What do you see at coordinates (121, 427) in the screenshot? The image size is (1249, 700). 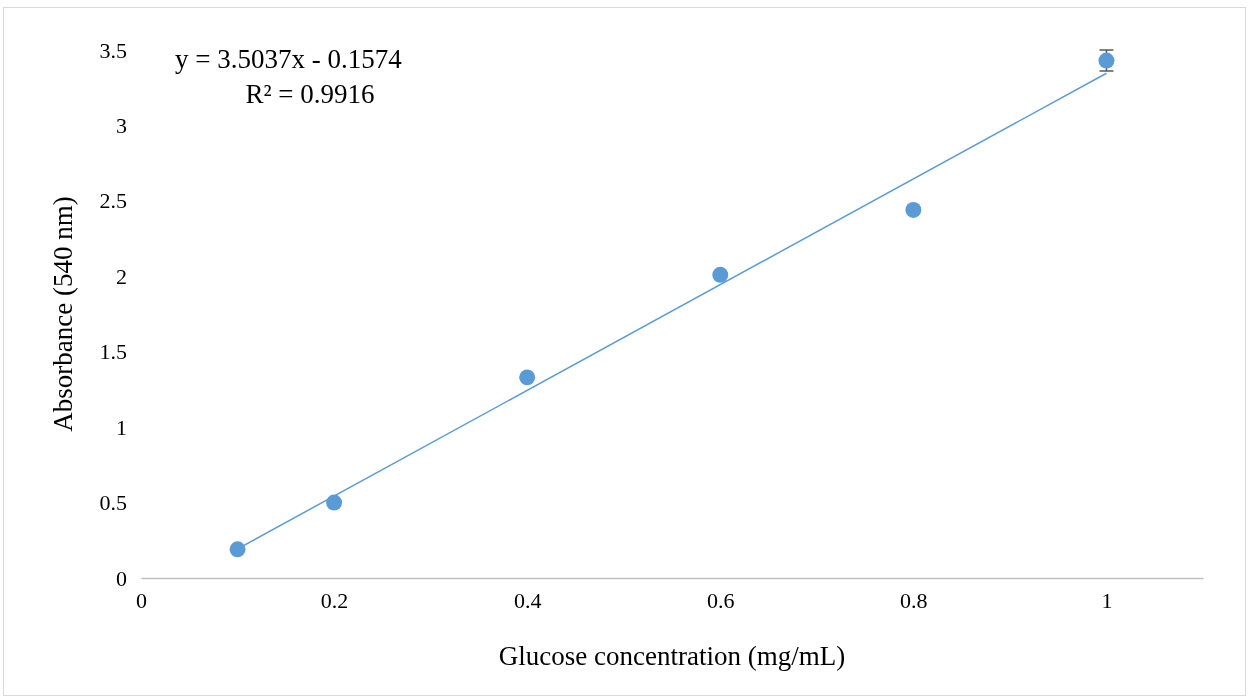 I see `y-tick-label: 1` at bounding box center [121, 427].